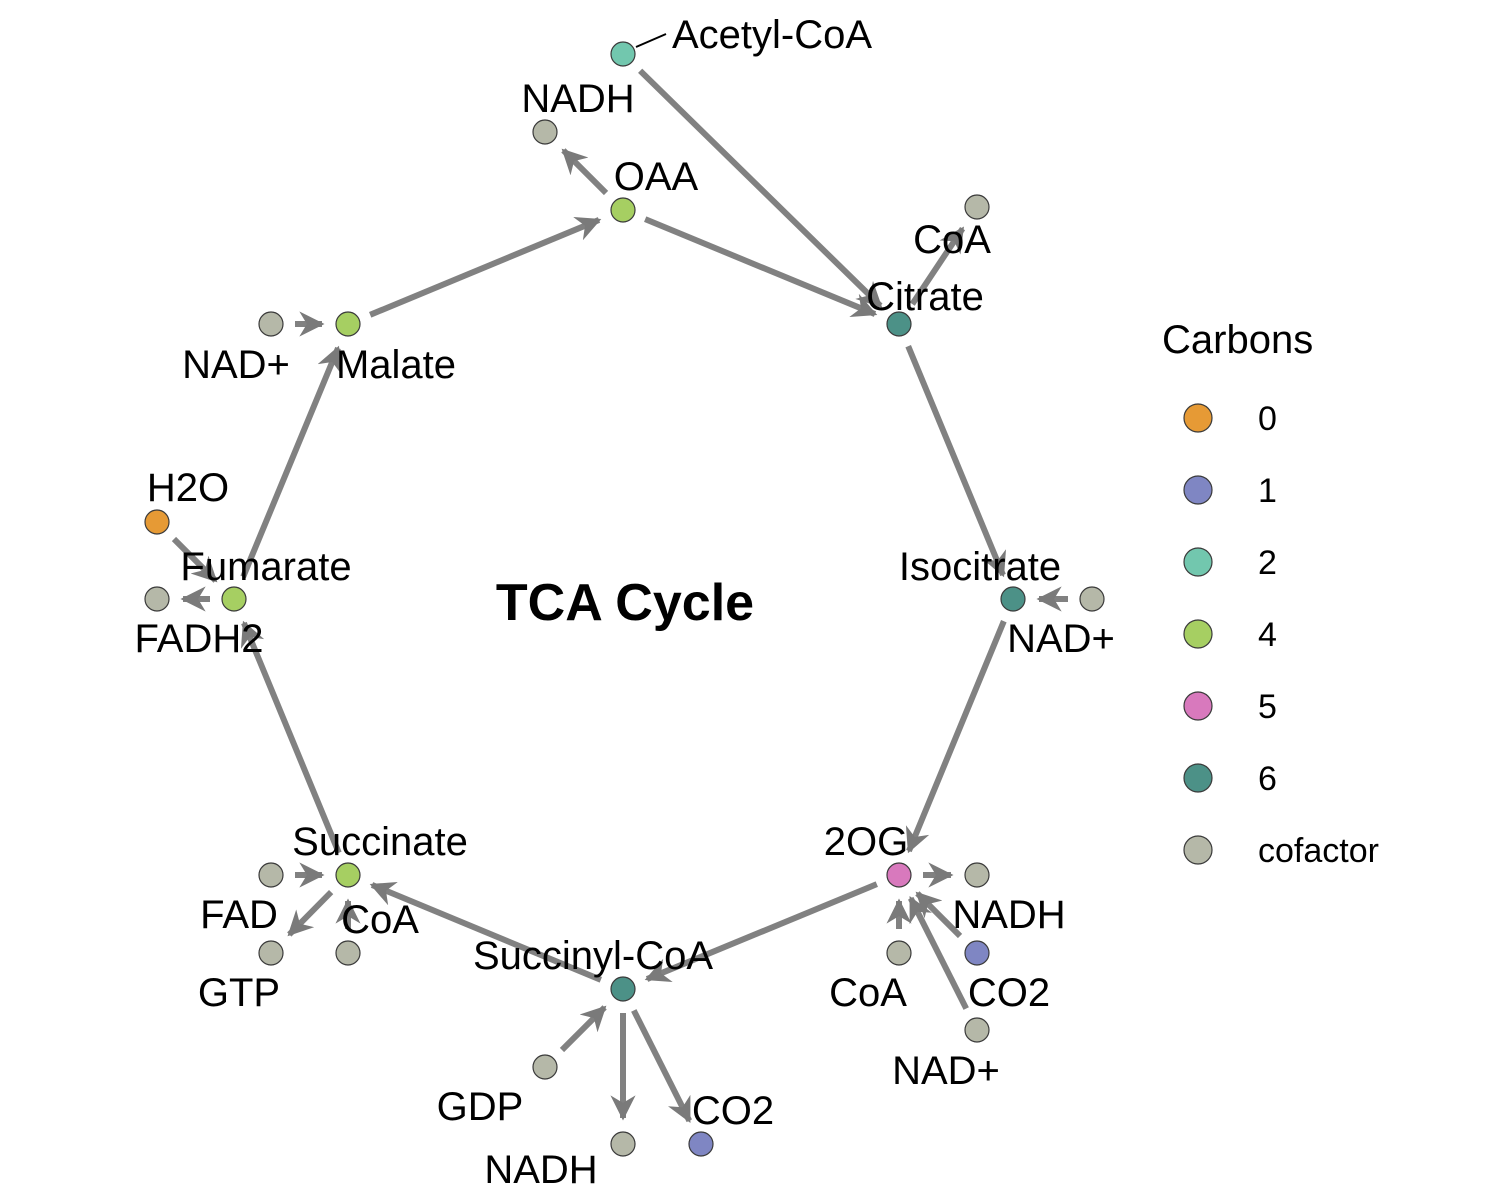 The width and height of the screenshot is (1500, 1200). I want to click on node-label-succinate: Succinate, so click(380, 842).